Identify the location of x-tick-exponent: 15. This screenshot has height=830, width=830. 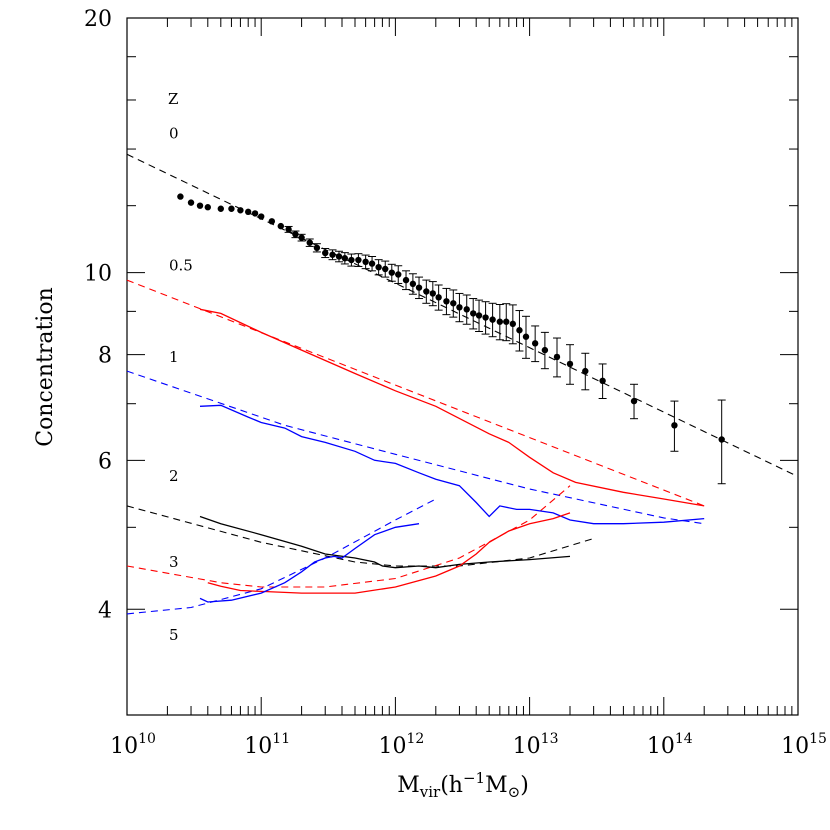
(818, 739).